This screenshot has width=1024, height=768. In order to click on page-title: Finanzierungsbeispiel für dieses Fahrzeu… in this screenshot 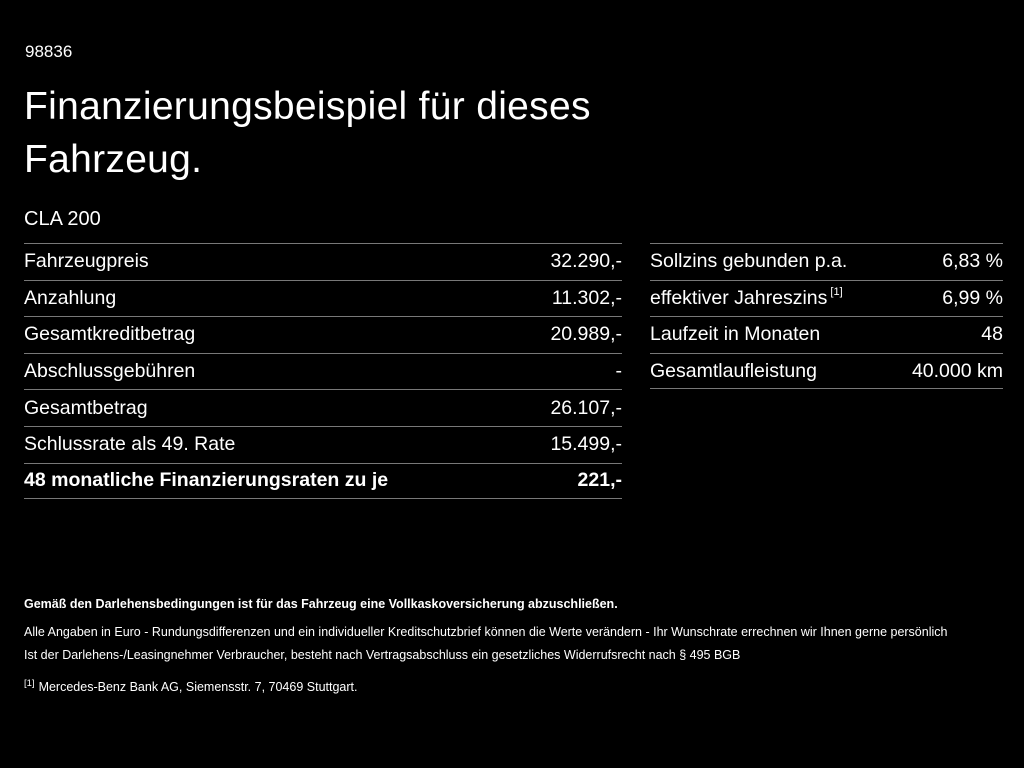, I will do `click(307, 133)`.